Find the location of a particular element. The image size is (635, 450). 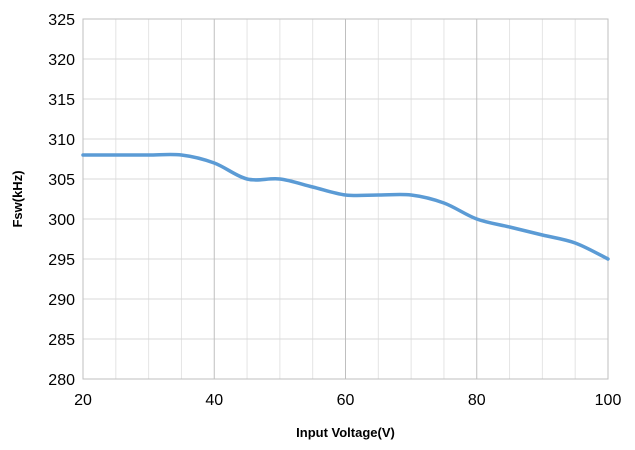

x-tick-label: 60 is located at coordinates (346, 400).